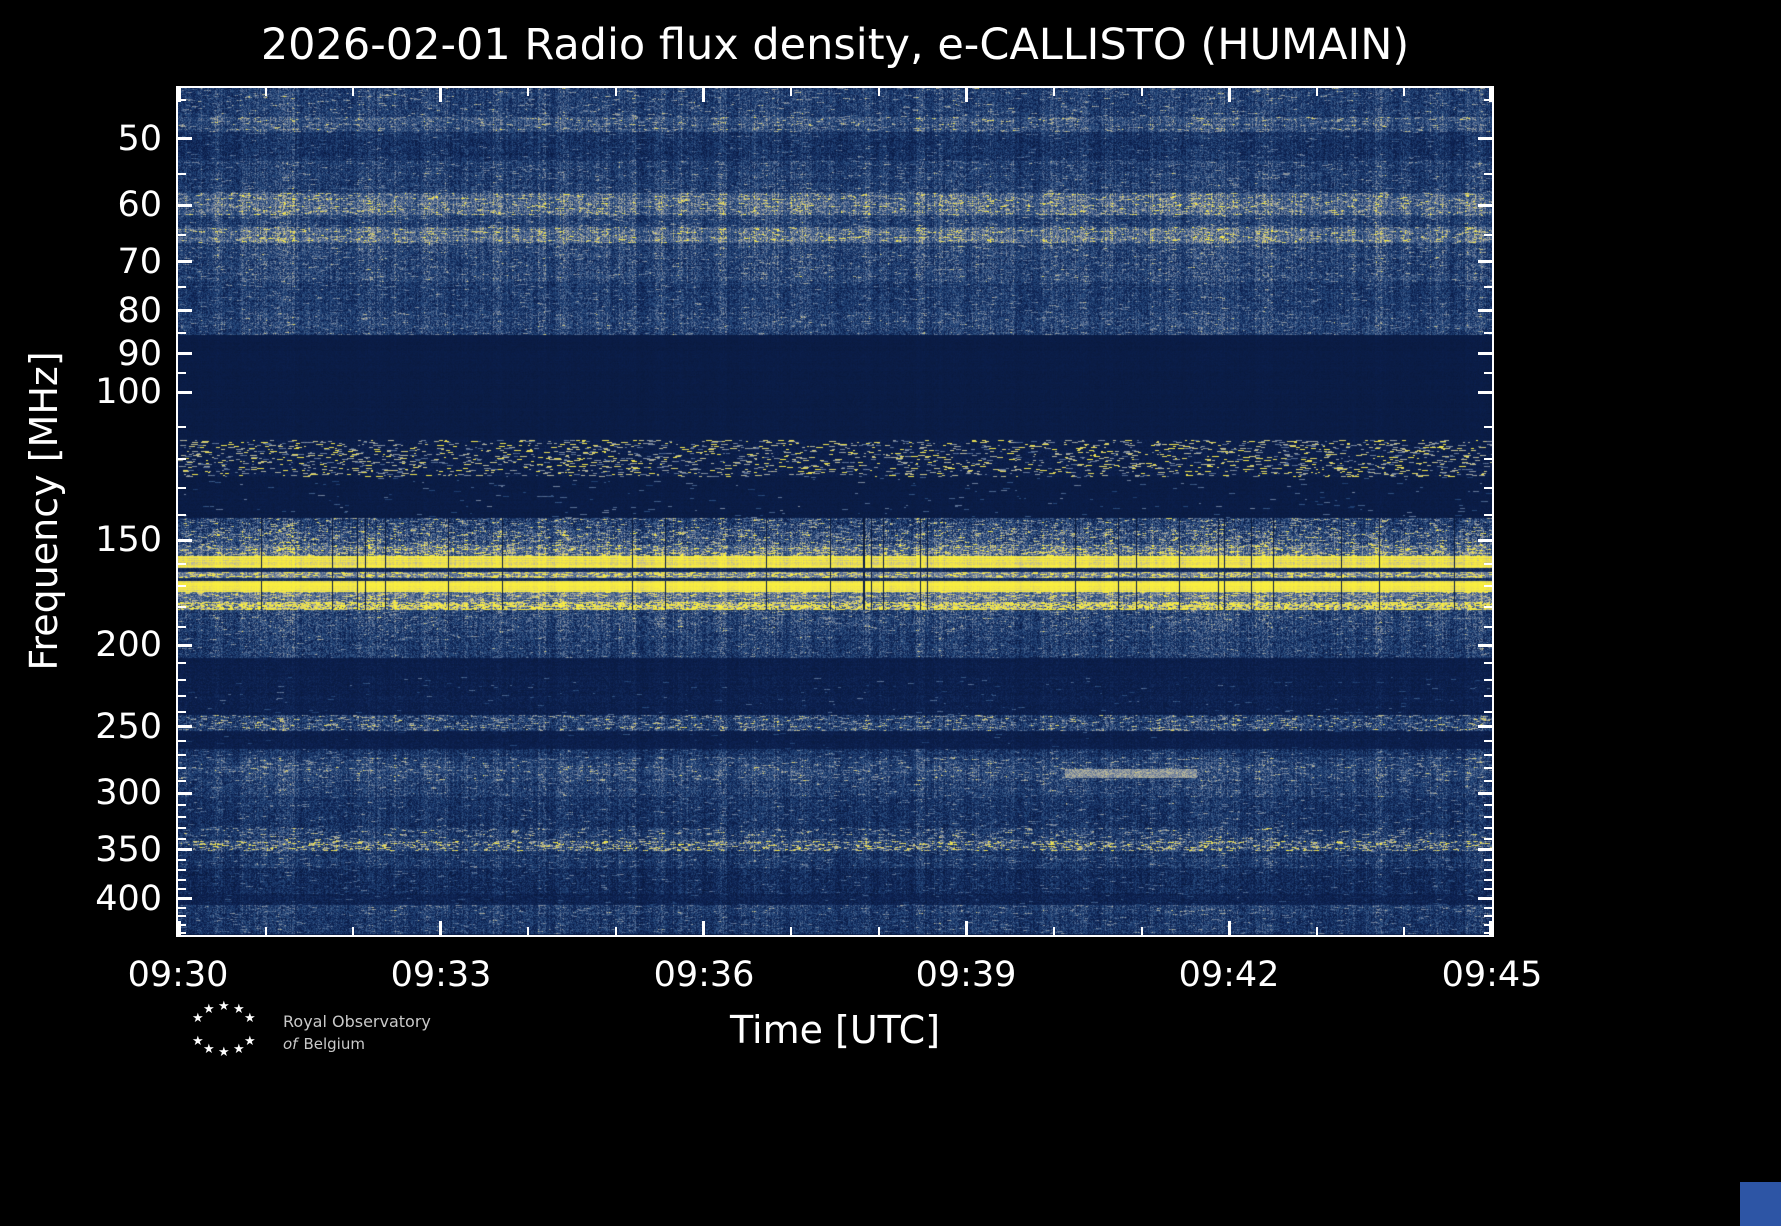 The width and height of the screenshot is (1781, 1226). I want to click on y-tick-label: 60, so click(139, 205).